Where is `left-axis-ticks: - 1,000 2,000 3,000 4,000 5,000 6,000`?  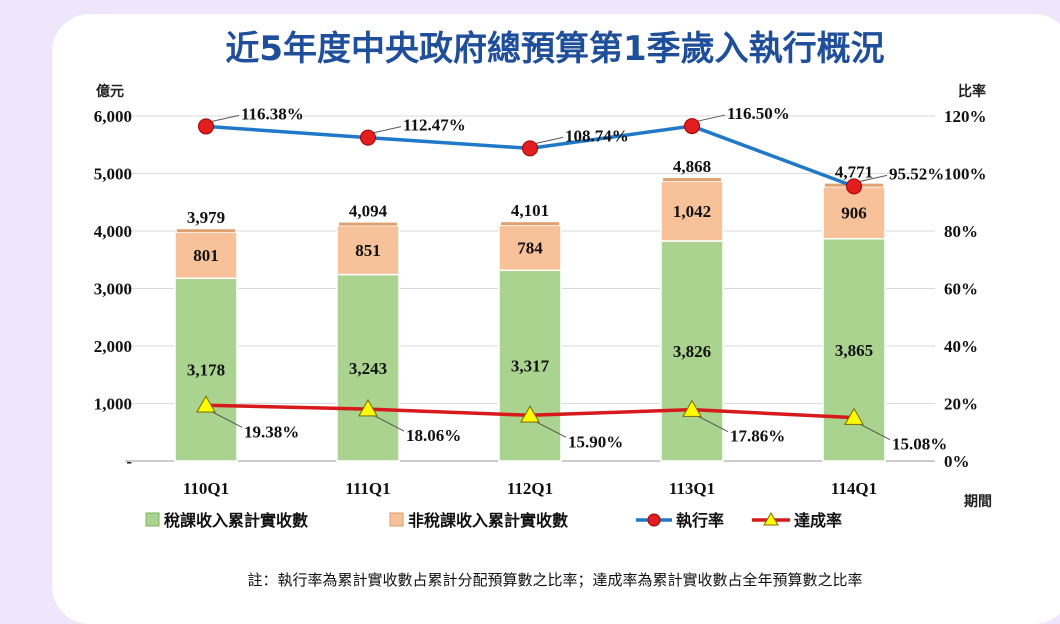 left-axis-ticks: - 1,000 2,000 3,000 4,000 5,000 6,000 is located at coordinates (113, 289).